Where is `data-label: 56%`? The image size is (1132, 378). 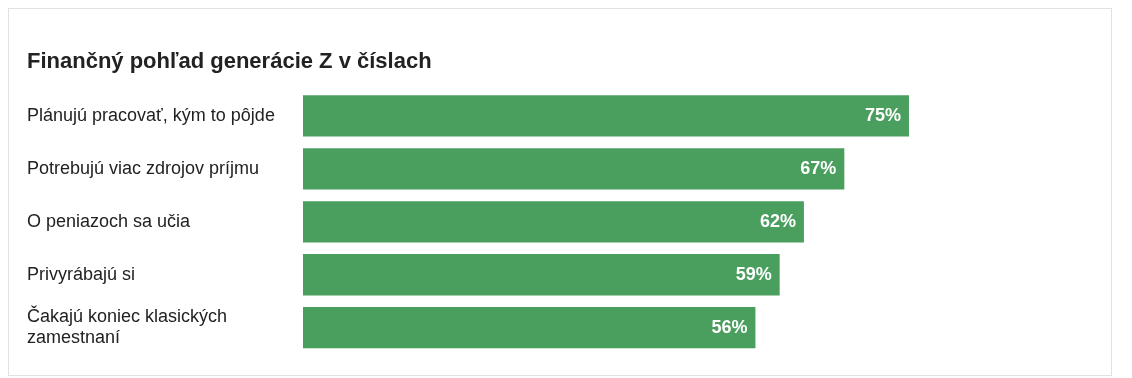
data-label: 56% is located at coordinates (729, 326).